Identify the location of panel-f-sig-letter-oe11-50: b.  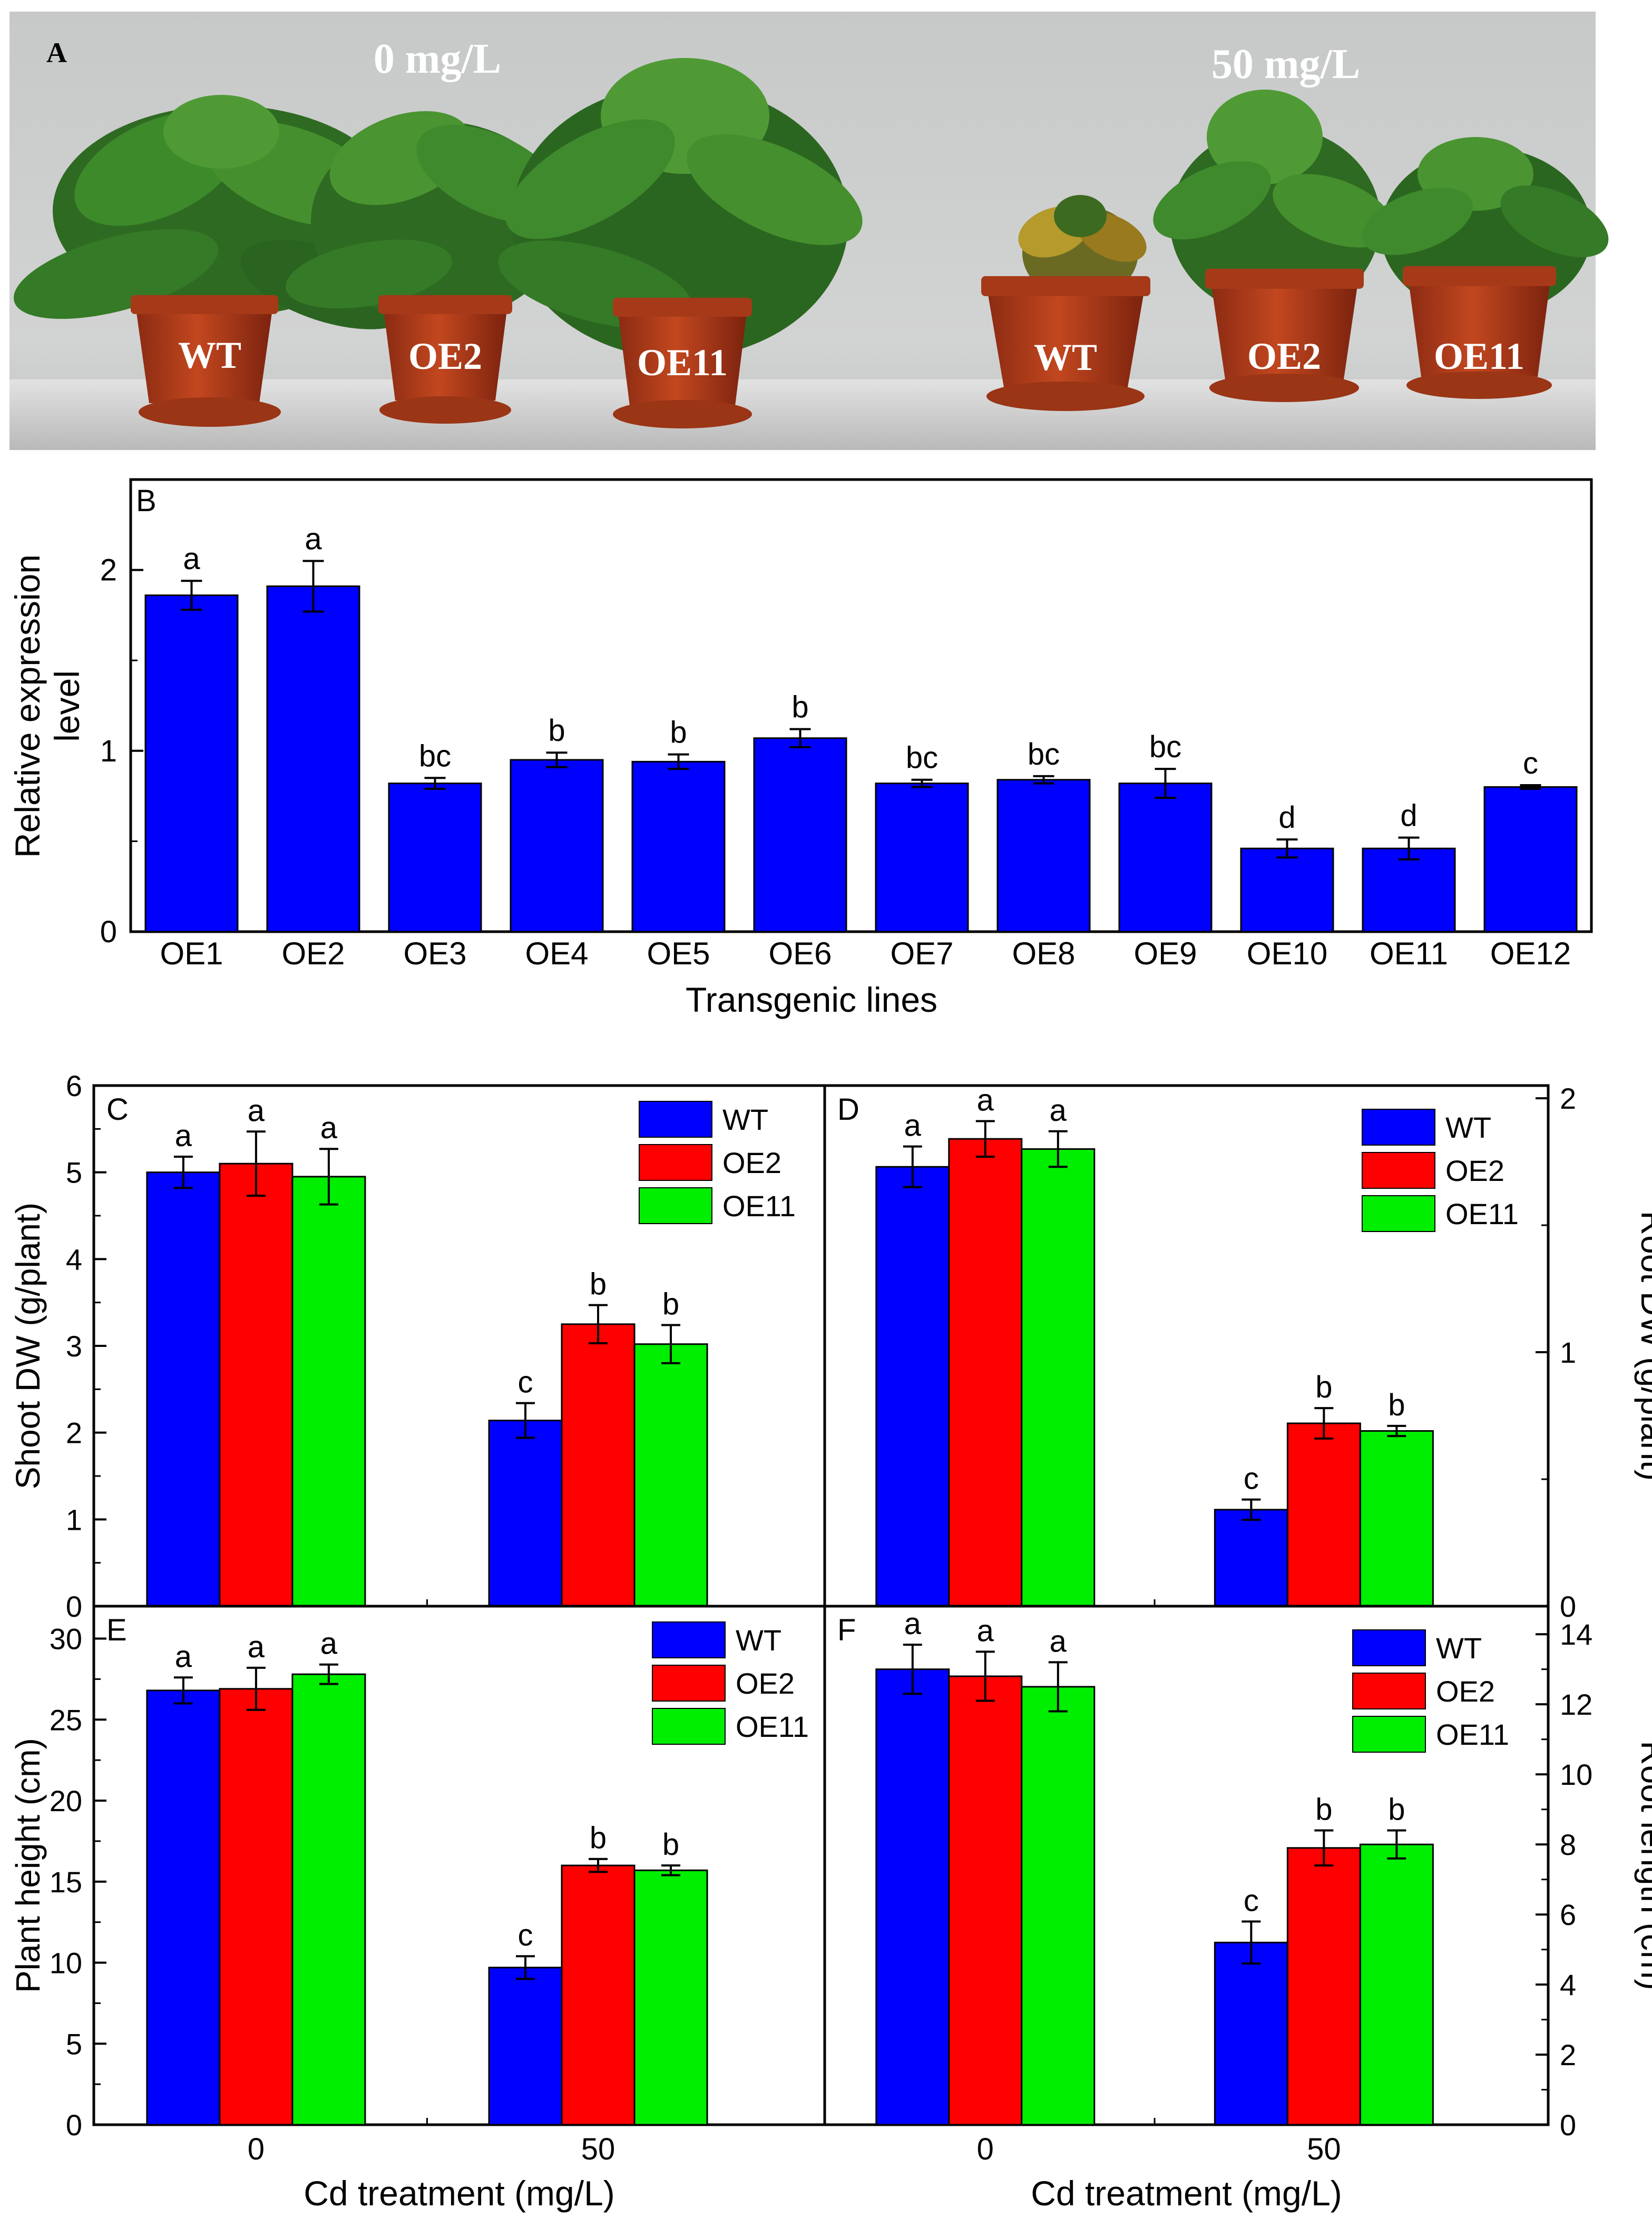
(1396, 1810).